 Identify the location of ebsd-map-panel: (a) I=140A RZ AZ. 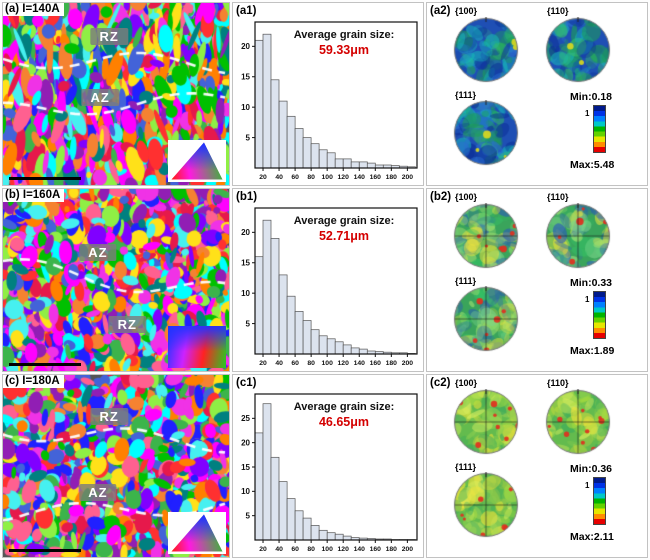
(116, 94).